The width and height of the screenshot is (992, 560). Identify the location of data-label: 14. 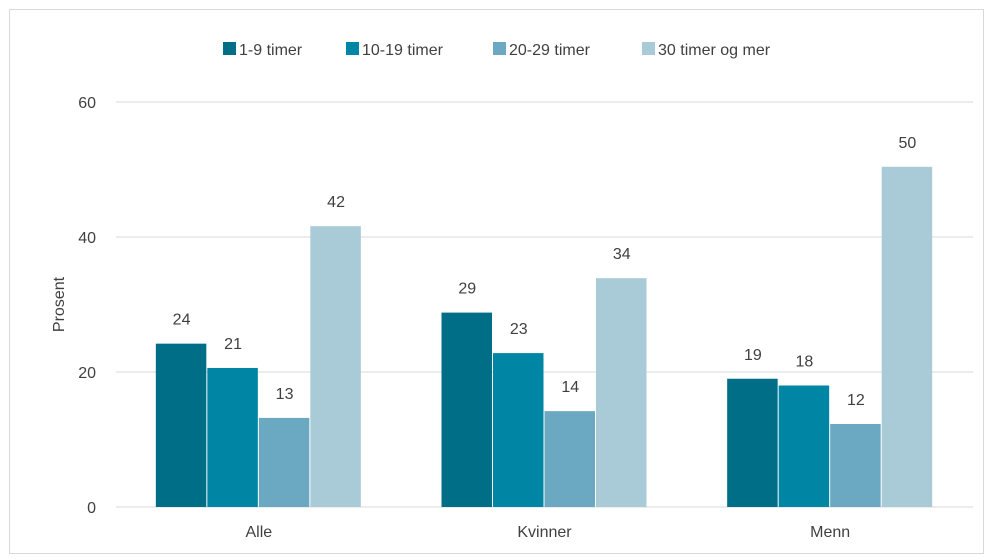
(570, 387).